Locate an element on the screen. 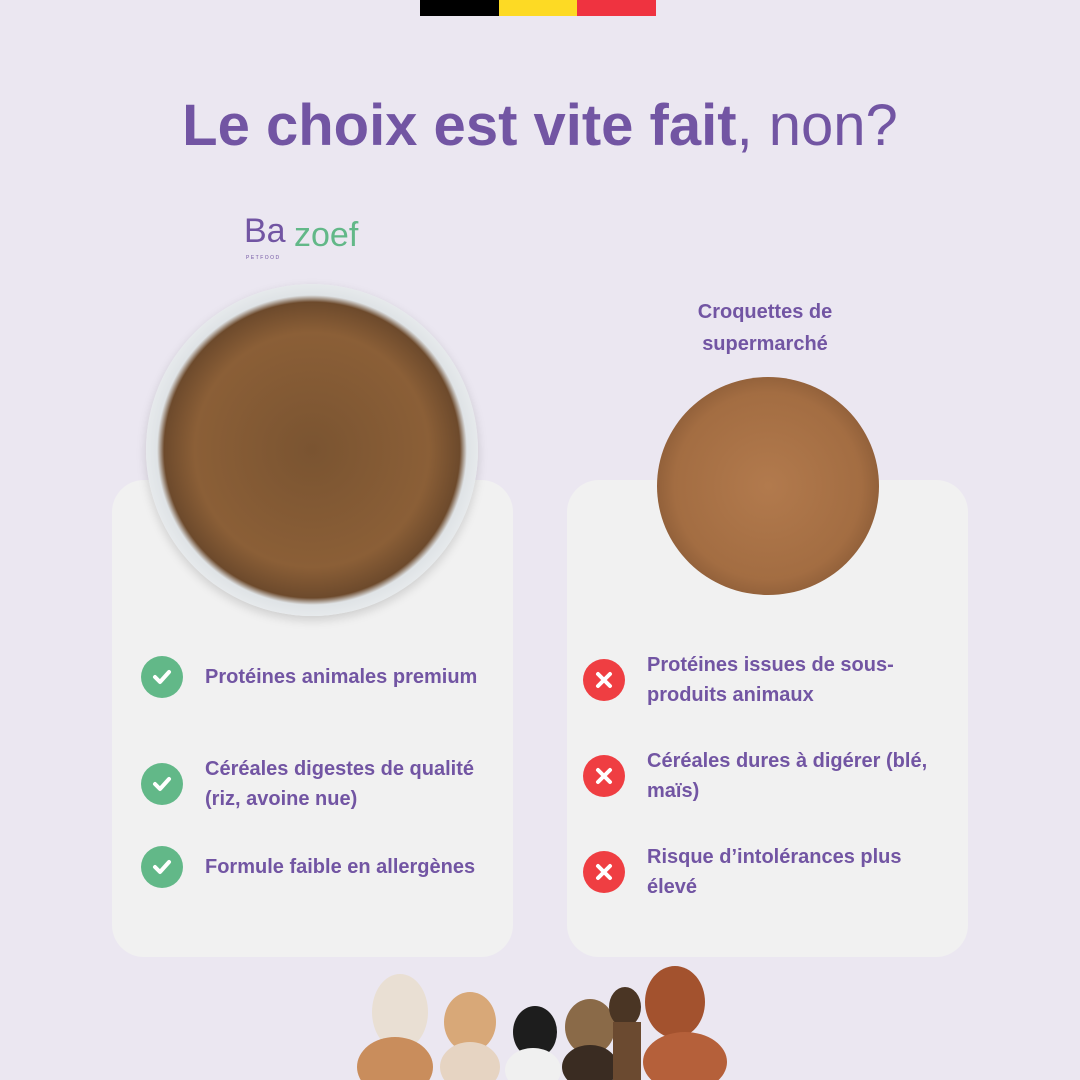 The height and width of the screenshot is (1080, 1080). flag-black is located at coordinates (459, 8).